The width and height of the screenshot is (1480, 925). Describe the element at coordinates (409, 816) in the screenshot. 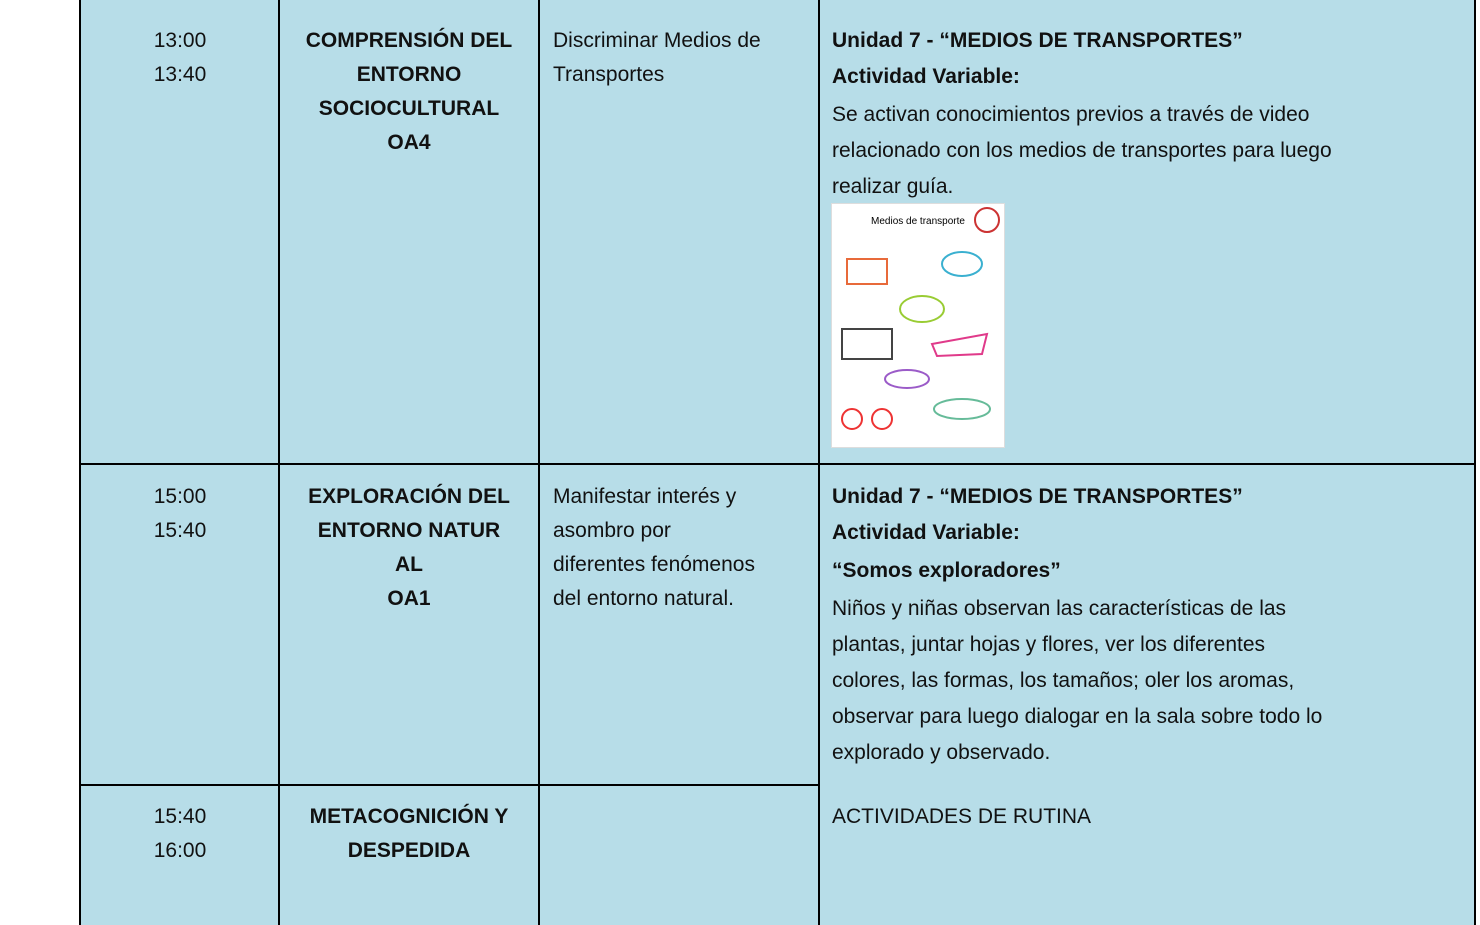

I see `subject: METACOGNICIÓN Y` at that location.